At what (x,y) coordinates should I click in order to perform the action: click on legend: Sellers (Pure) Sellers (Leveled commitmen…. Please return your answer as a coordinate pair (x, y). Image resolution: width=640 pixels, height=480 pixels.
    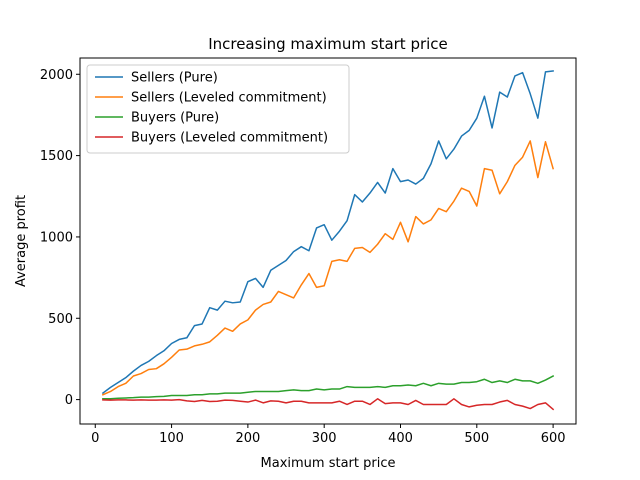
    Looking at the image, I should click on (218, 109).